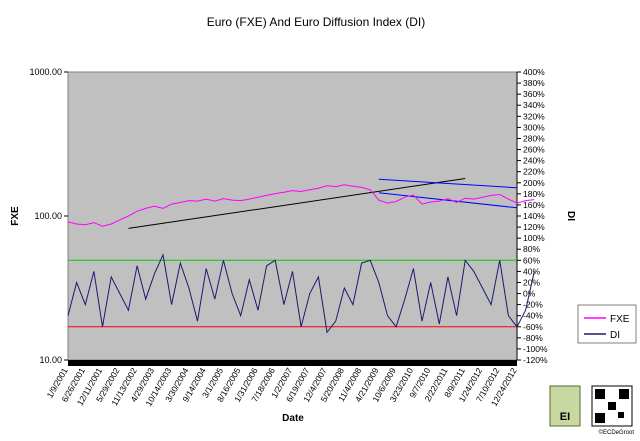 The height and width of the screenshot is (441, 640). Describe the element at coordinates (15, 216) in the screenshot. I see `y-axis-left-label: FXE` at that location.